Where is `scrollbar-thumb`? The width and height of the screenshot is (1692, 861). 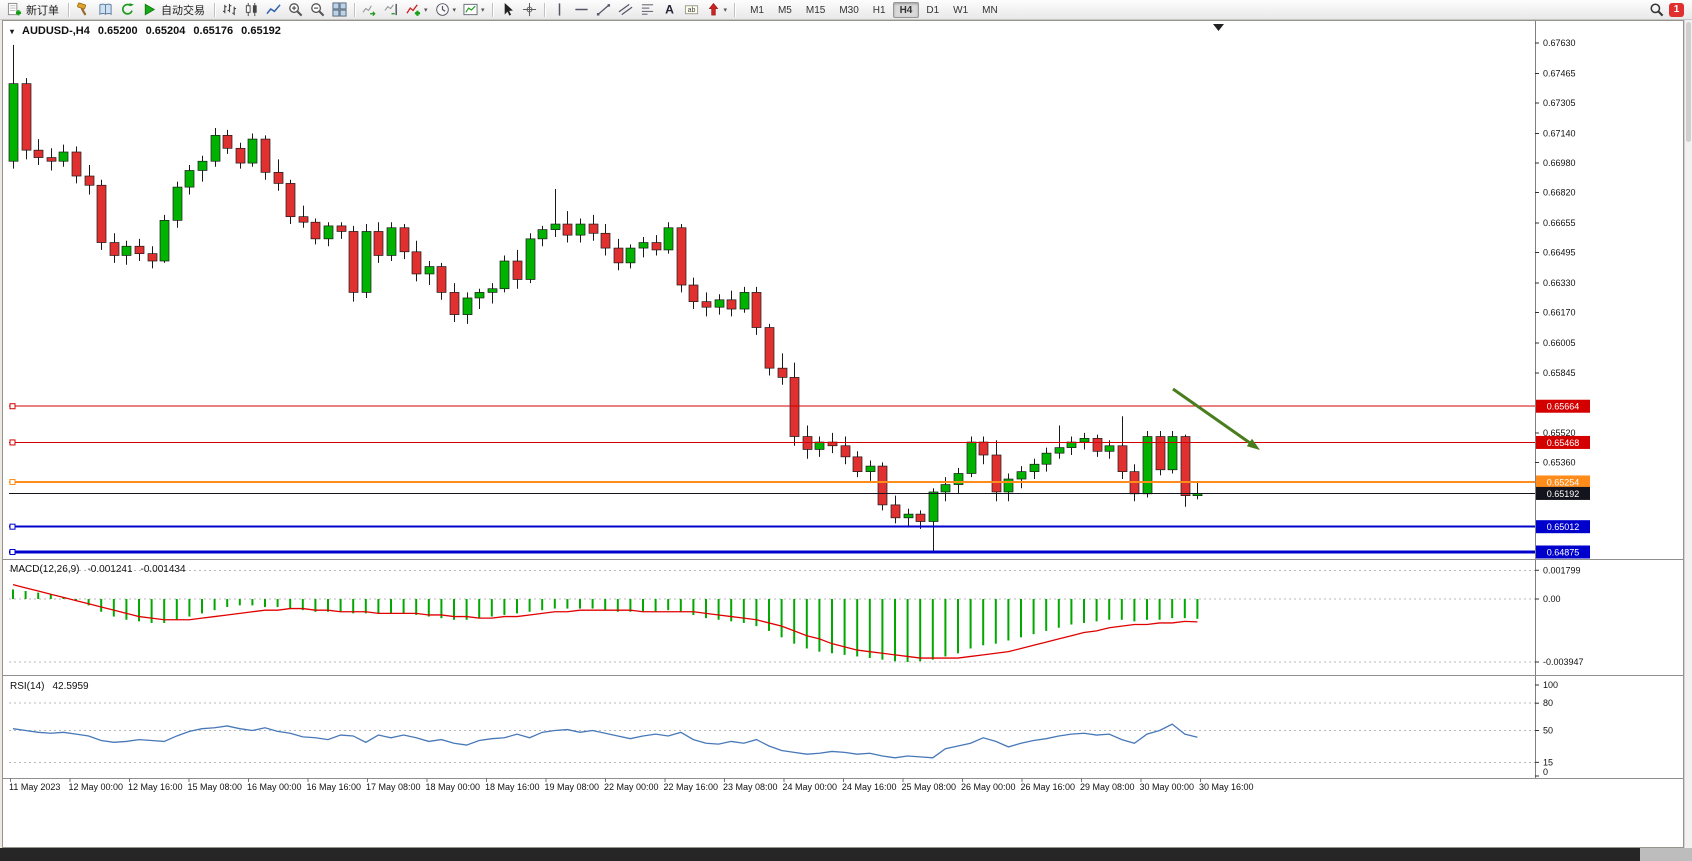 scrollbar-thumb is located at coordinates (1688, 82).